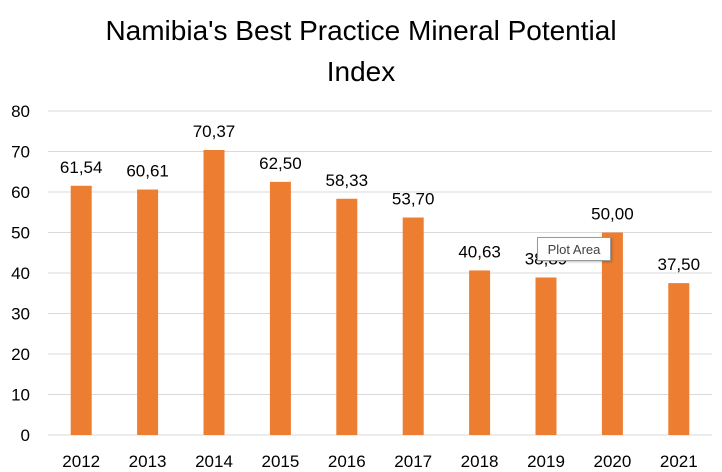  What do you see at coordinates (148, 461) in the screenshot?
I see `x-tick-label: 2013` at bounding box center [148, 461].